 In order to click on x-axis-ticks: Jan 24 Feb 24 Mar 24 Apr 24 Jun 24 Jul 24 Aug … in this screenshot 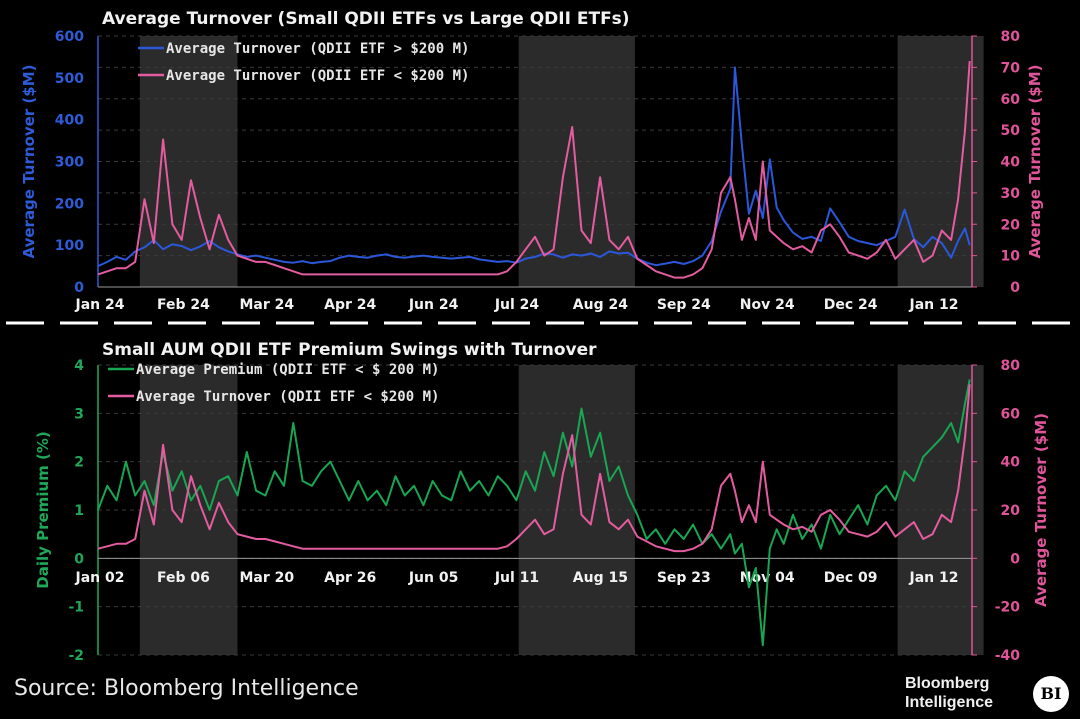, I will do `click(523, 299)`.